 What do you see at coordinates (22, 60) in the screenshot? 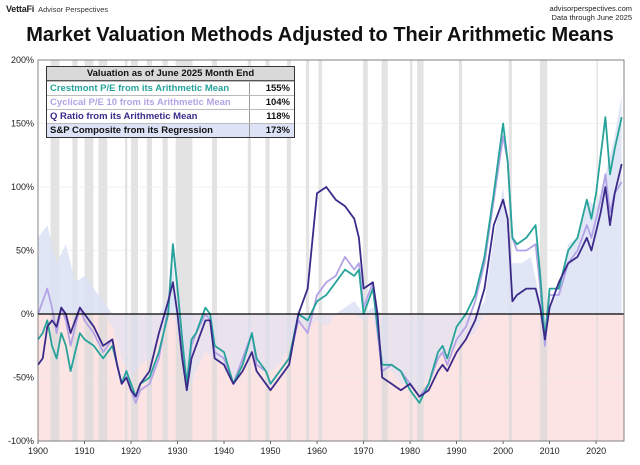
I see `y-tick-label: 200%` at bounding box center [22, 60].